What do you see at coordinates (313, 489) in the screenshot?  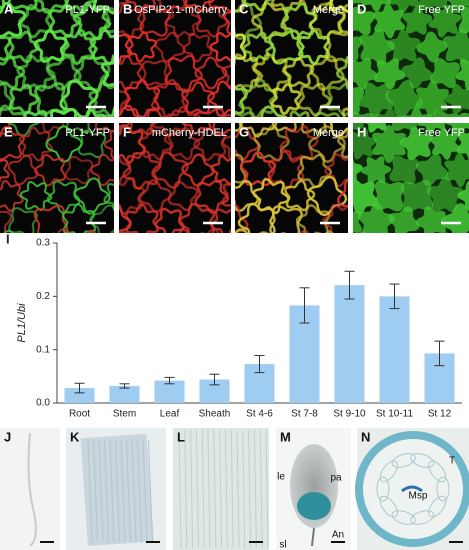 I see `photo` at bounding box center [313, 489].